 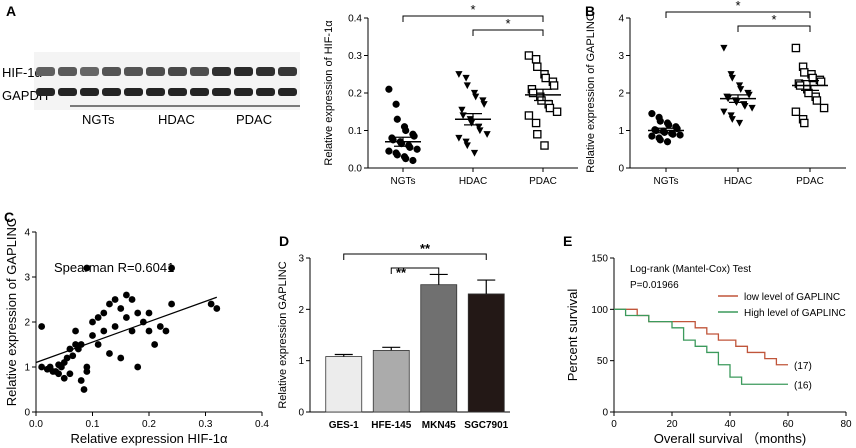 I want to click on y-tick-label: 0, so click(x=27, y=413).